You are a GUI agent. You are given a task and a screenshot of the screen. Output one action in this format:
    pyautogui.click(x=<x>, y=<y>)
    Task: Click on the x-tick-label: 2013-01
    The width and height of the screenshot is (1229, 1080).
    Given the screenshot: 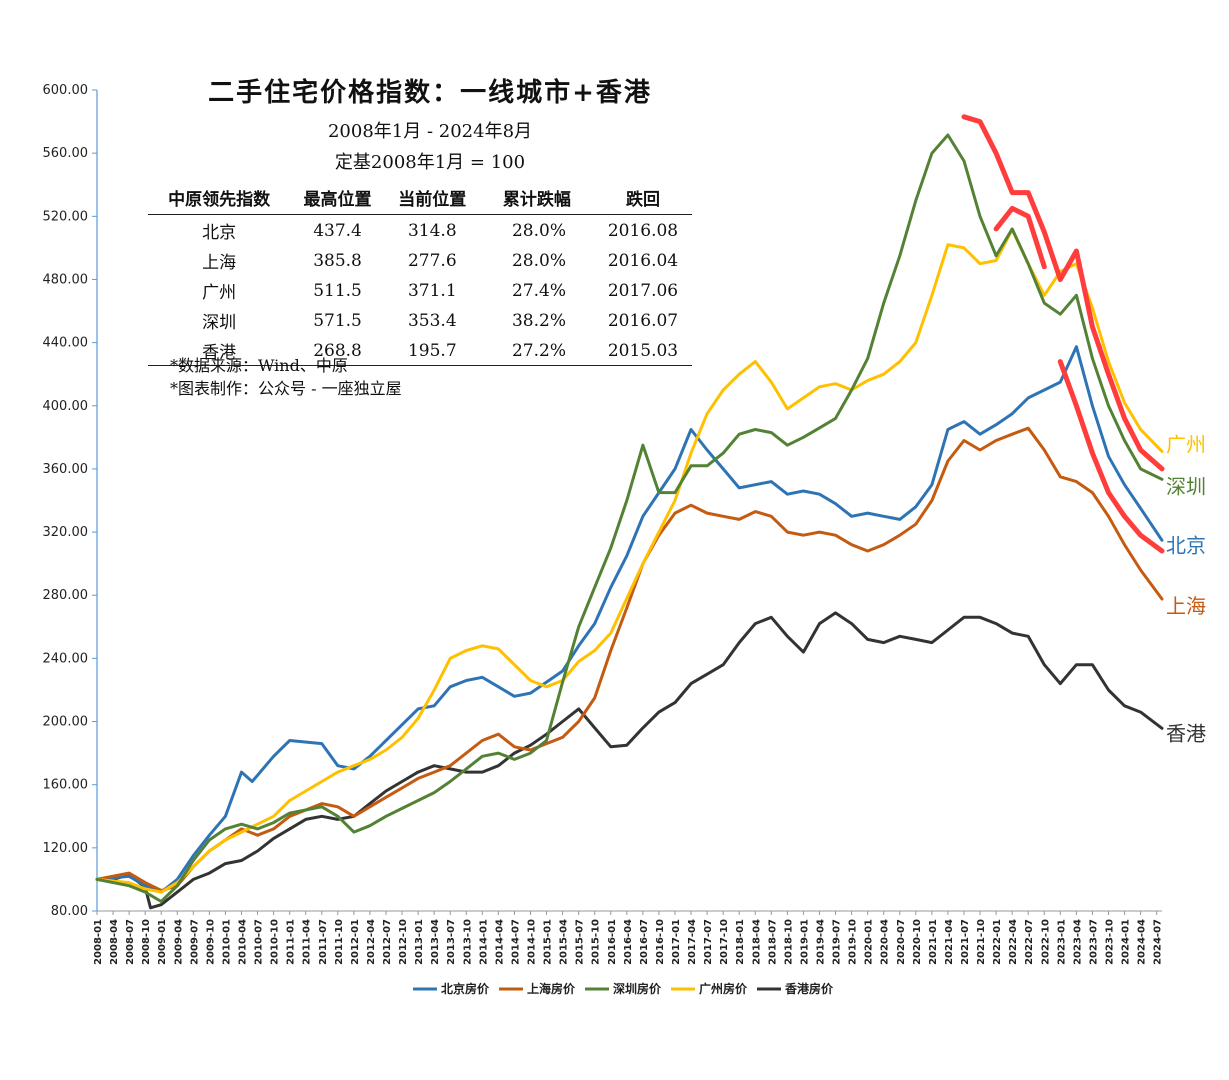 What is the action you would take?
    pyautogui.click(x=419, y=942)
    